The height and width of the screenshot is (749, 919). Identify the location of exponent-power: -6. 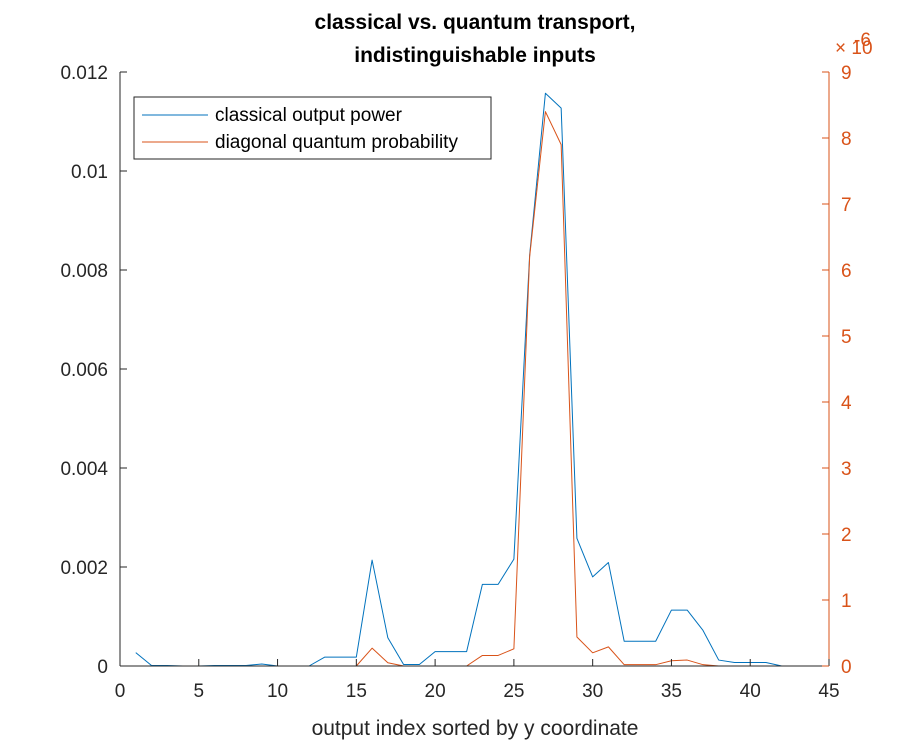
(862, 40).